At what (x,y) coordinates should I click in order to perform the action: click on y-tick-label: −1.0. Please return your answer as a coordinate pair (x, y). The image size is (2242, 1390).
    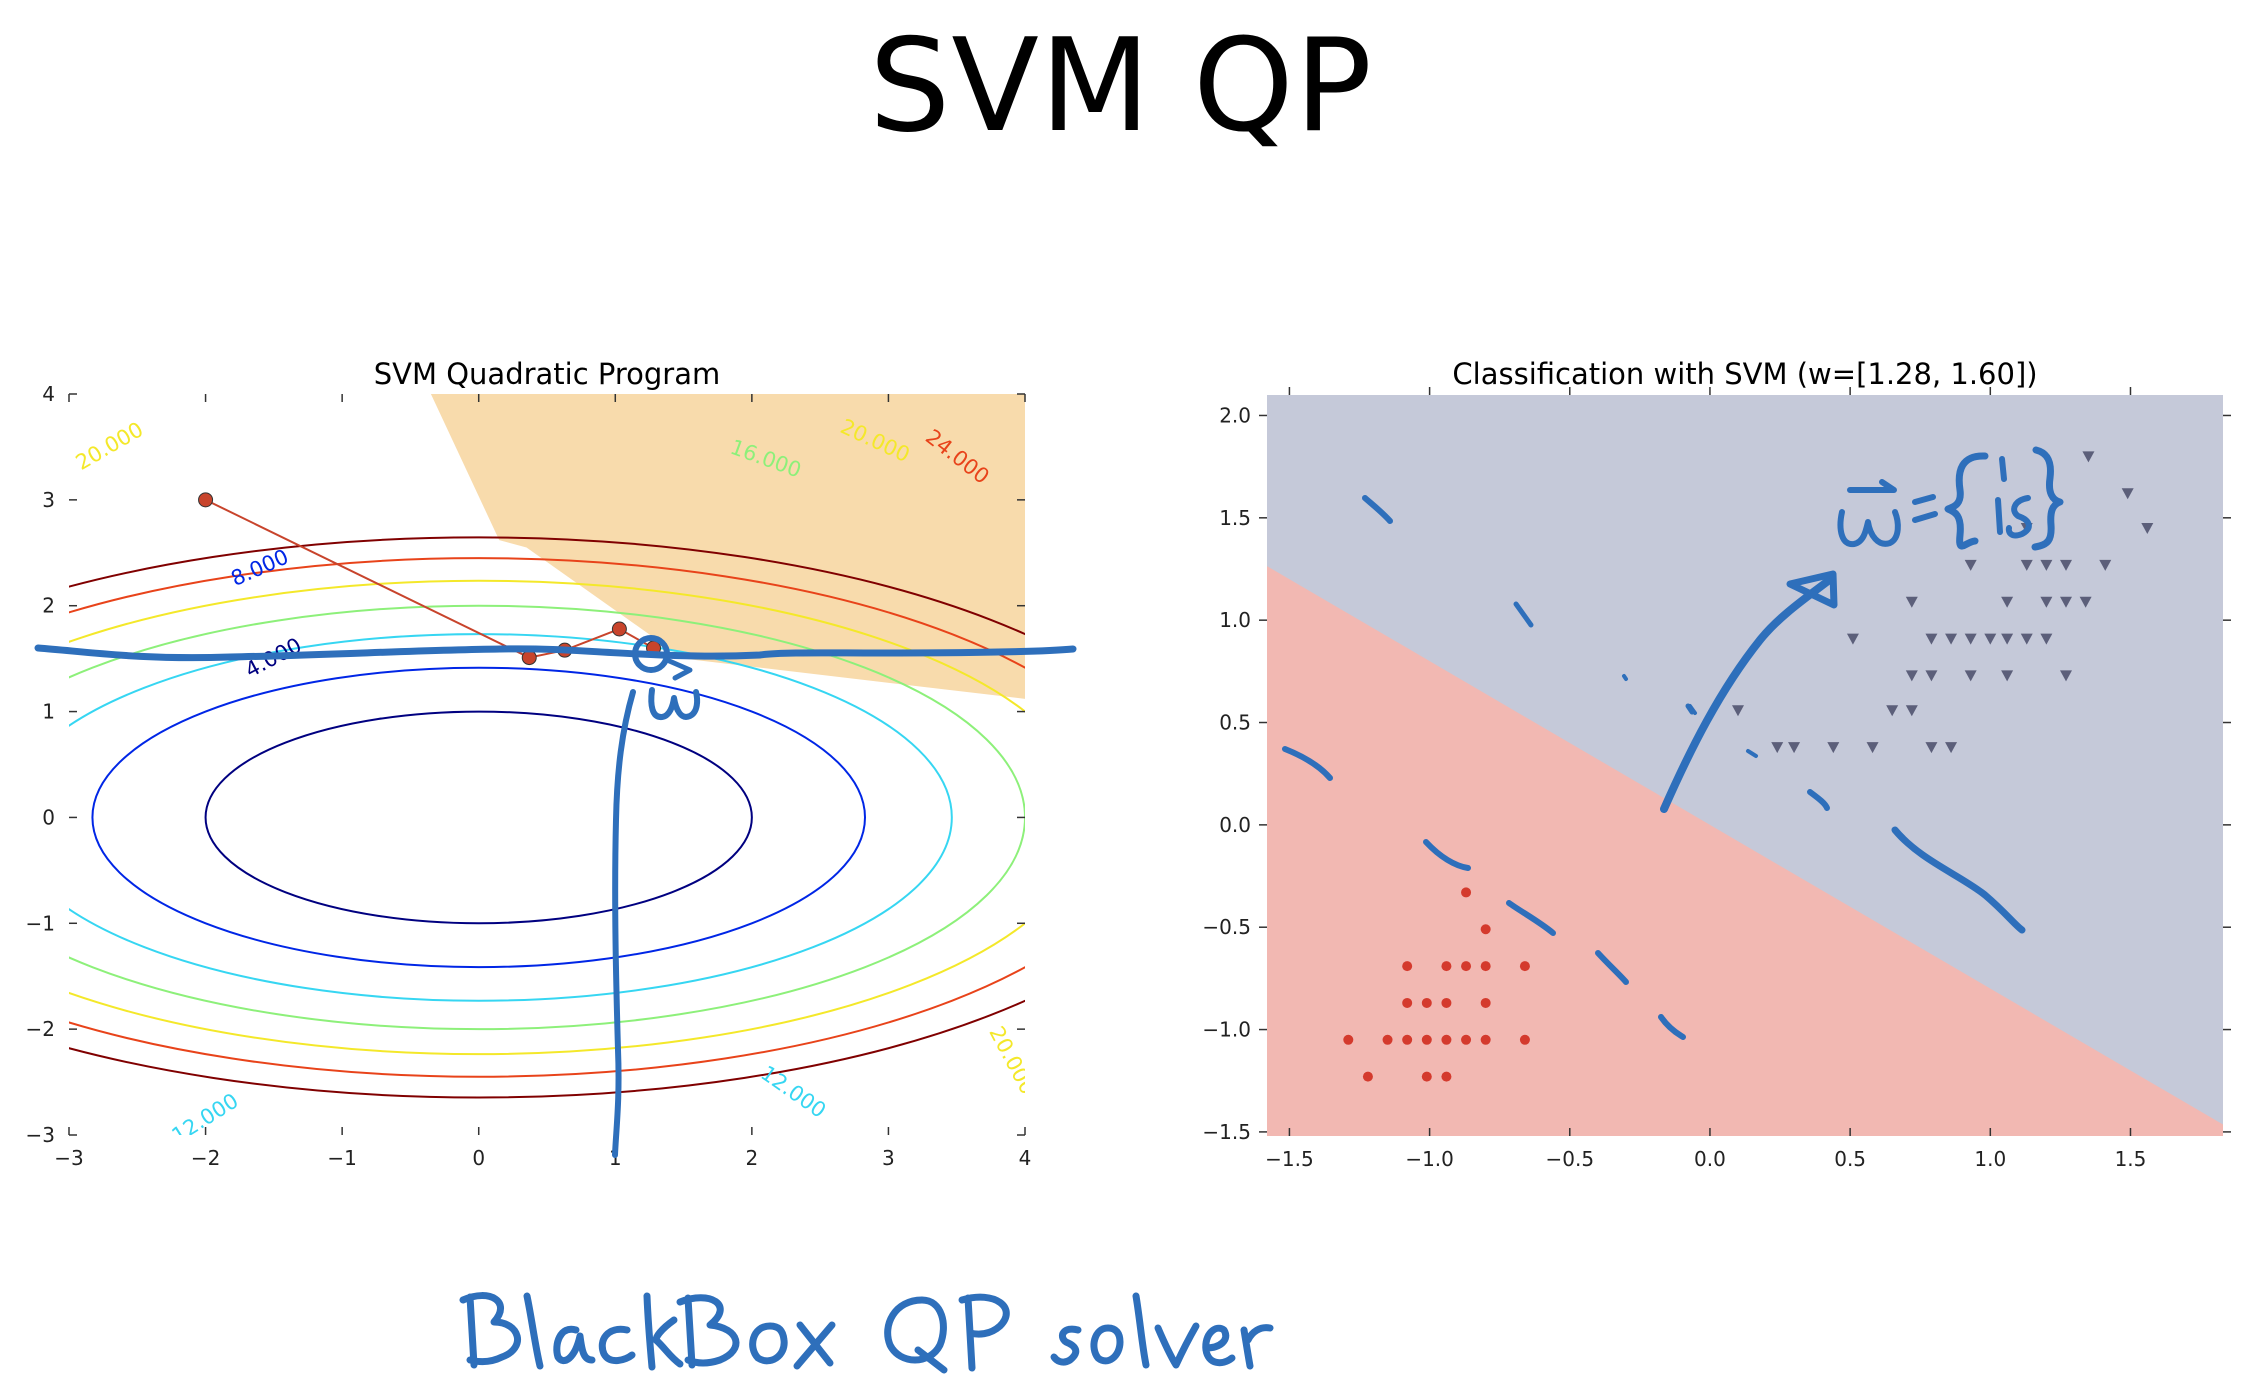
    Looking at the image, I should click on (1226, 1030).